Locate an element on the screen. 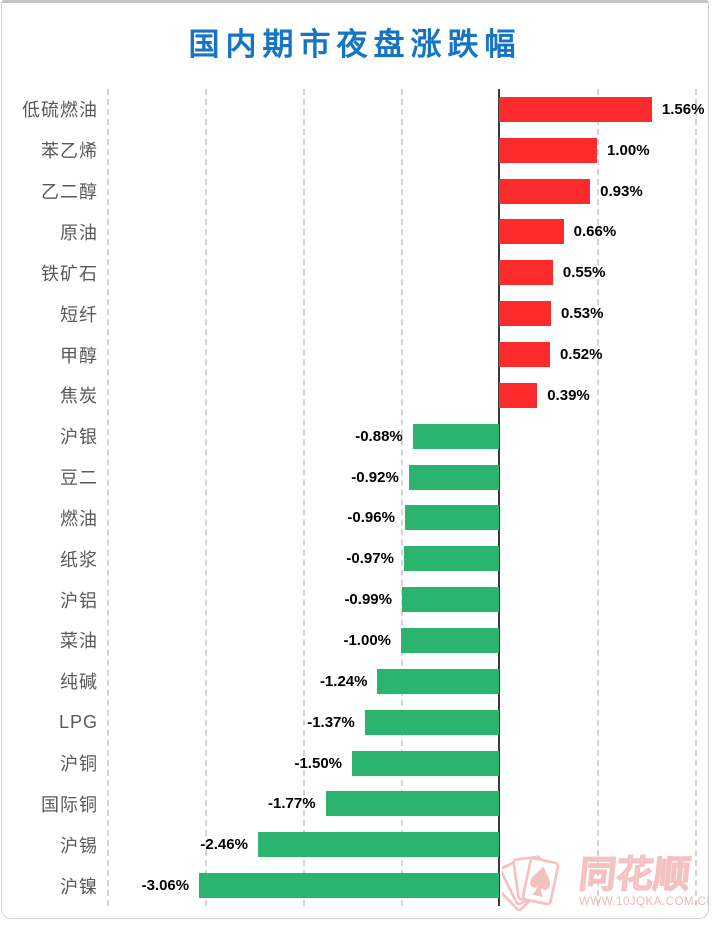 This screenshot has width=717, height=931. category-label: 焦炭 is located at coordinates (79, 396).